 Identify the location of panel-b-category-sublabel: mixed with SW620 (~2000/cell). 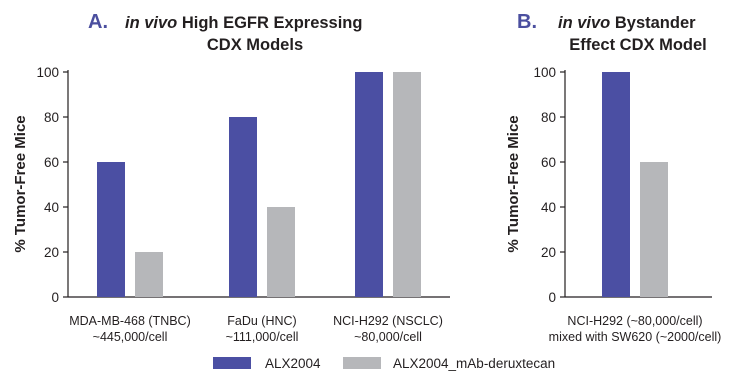
(635, 337).